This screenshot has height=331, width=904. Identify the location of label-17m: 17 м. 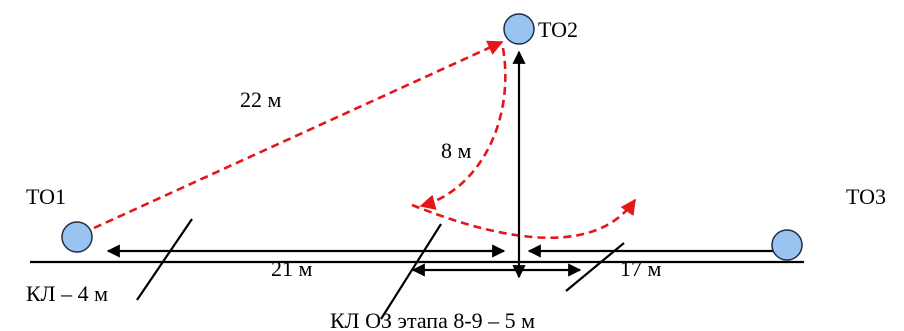
(641, 268).